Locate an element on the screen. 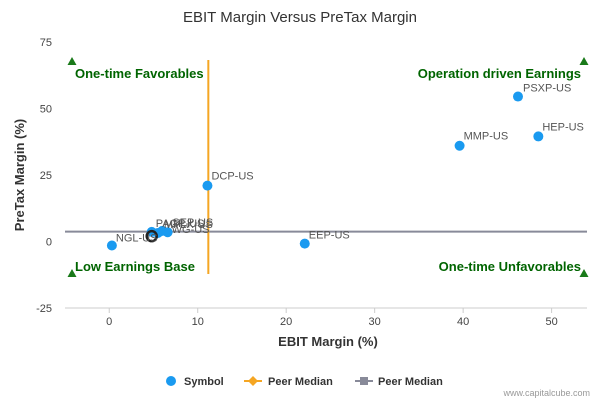  x-tick-label: 10 is located at coordinates (198, 322).